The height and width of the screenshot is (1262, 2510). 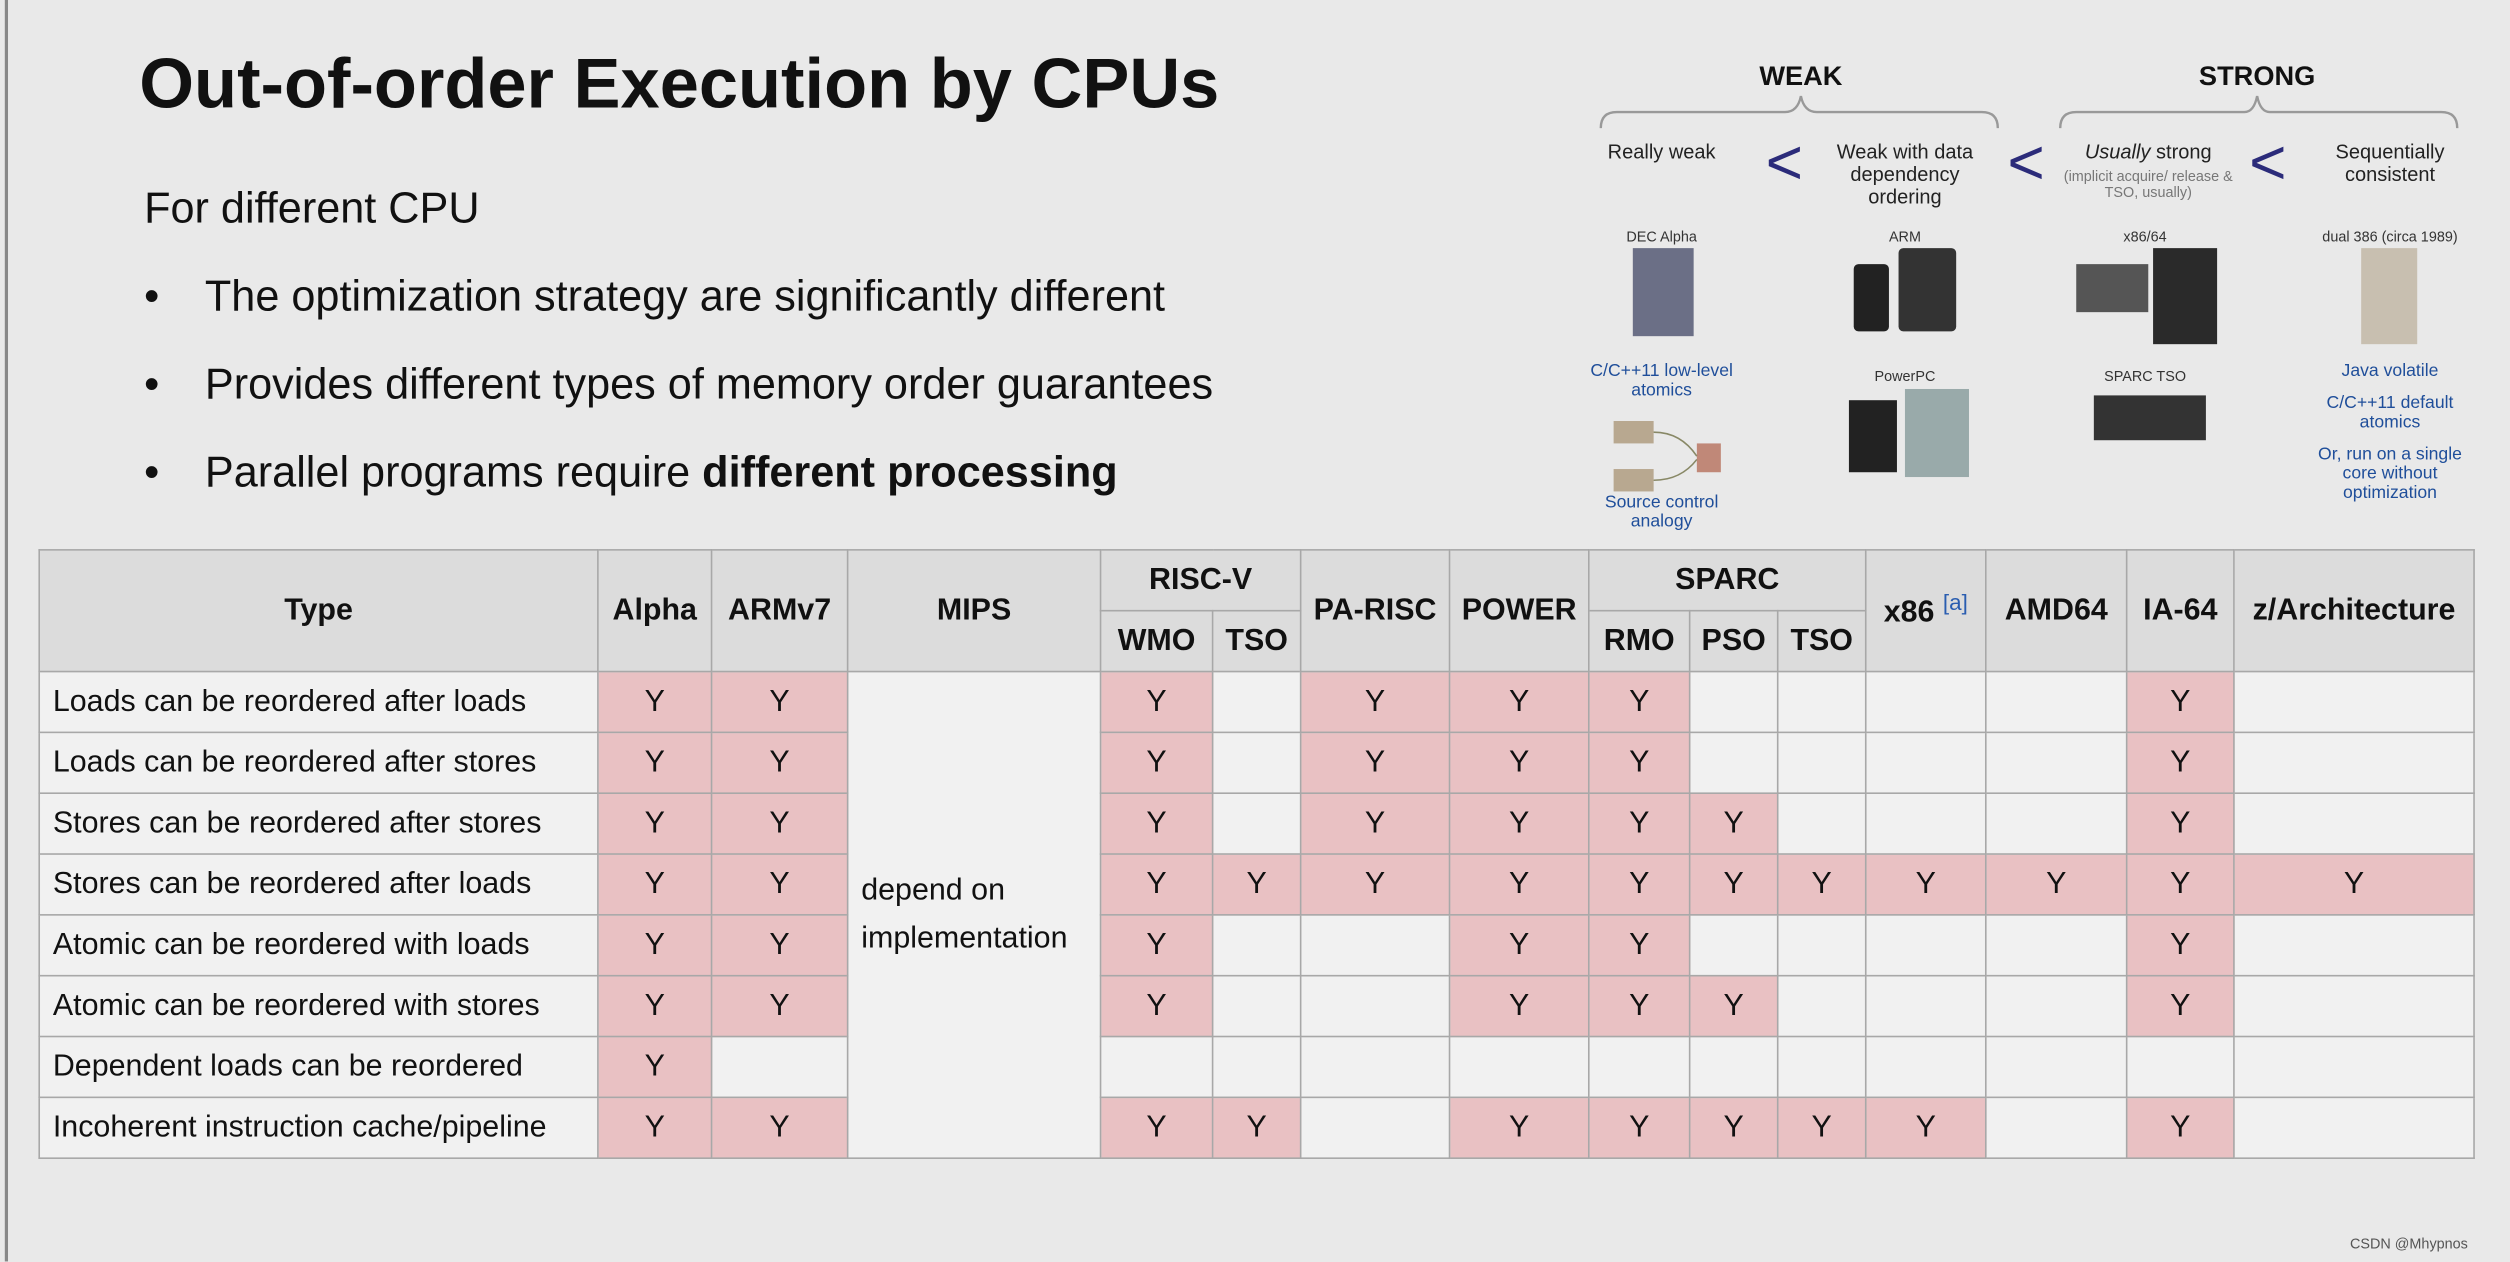 I want to click on column-header: z/Architecture, so click(x=2354, y=611).